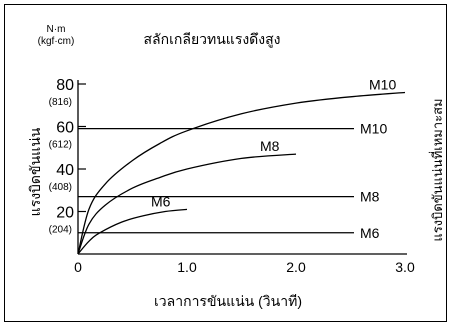 The height and width of the screenshot is (328, 453). Describe the element at coordinates (60, 145) in the screenshot. I see `y-tick-sublabel: (612)` at that location.